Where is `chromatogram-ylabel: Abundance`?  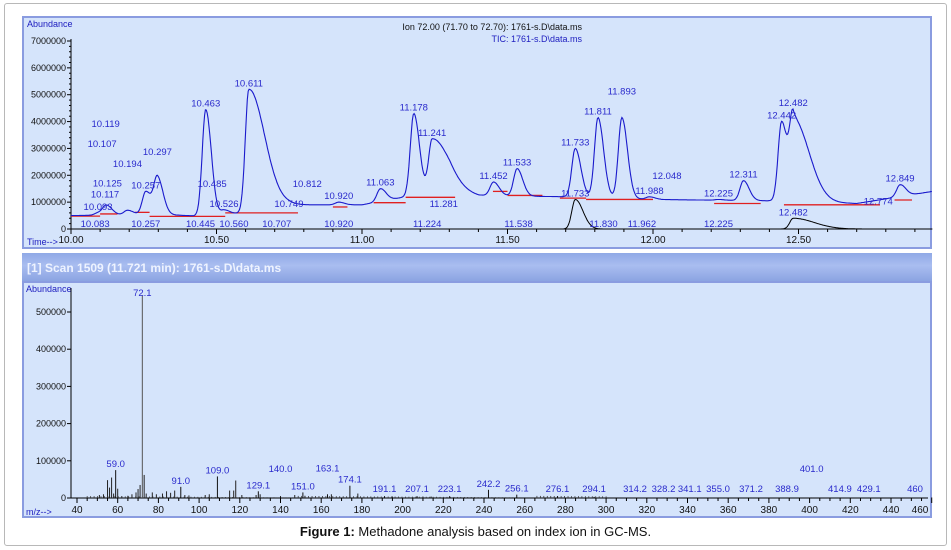
chromatogram-ylabel: Abundance is located at coordinates (50, 24).